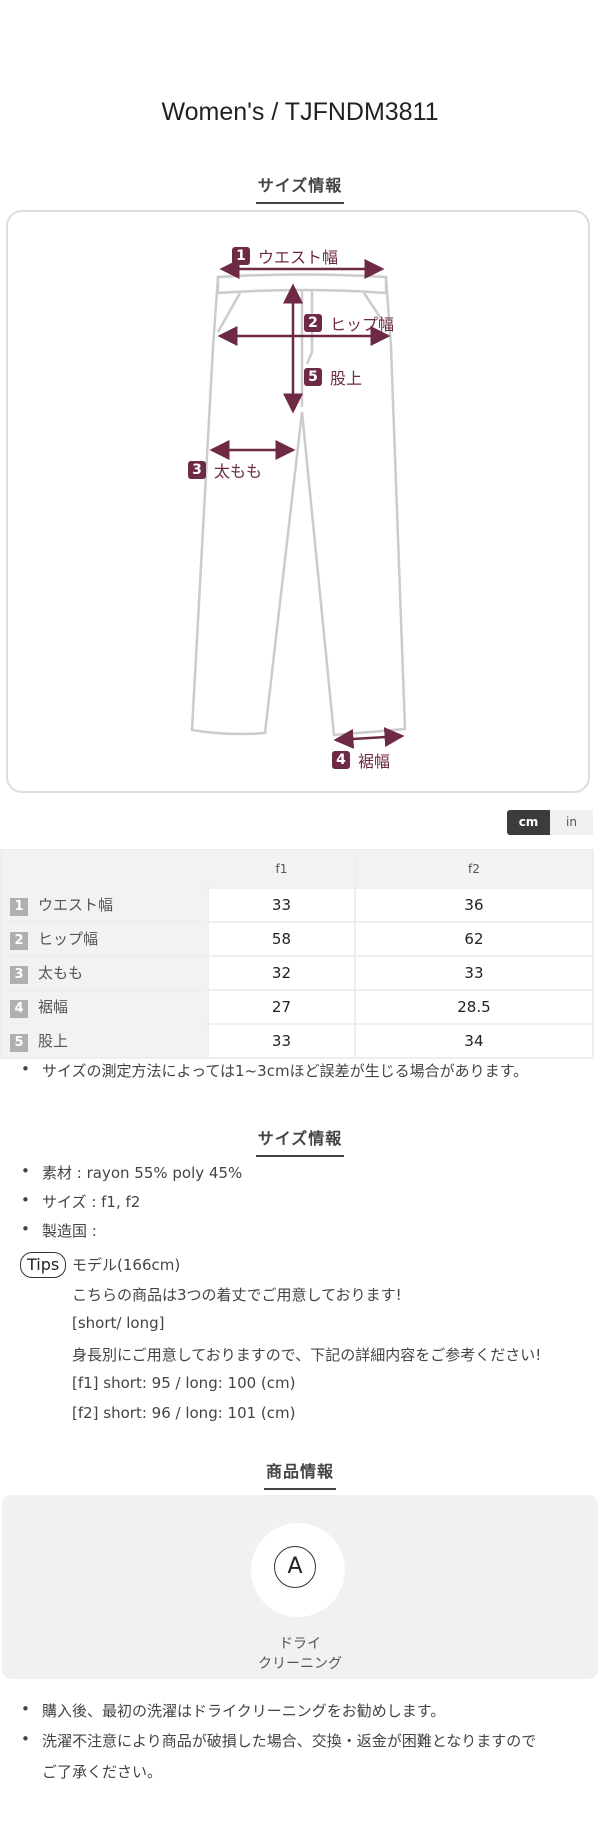 The width and height of the screenshot is (600, 1821). I want to click on size-note: サイズの測定方法によっては1~3cmほど誤差が生じる場合があります。, so click(274, 1070).